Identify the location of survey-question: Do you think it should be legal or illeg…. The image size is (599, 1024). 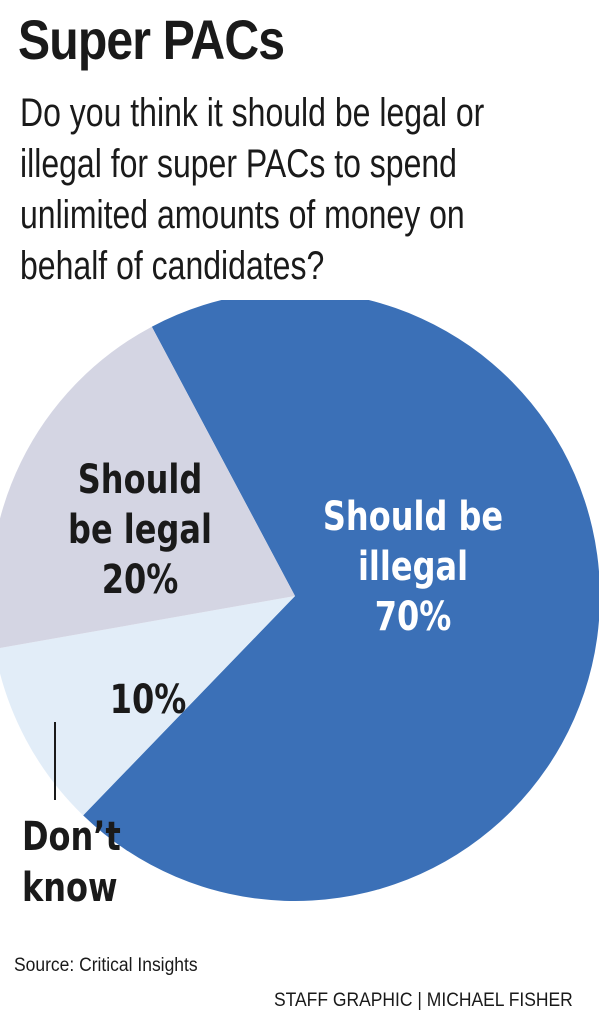
(252, 189).